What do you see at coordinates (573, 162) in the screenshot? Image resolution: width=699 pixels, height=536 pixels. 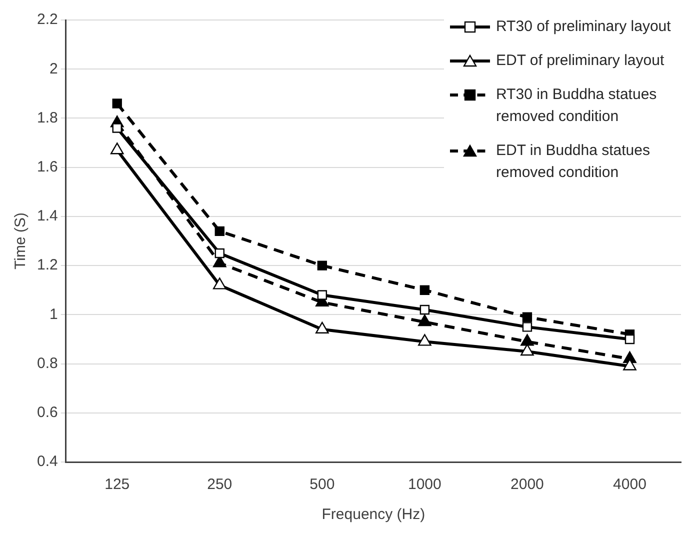 I see `legend-label: EDT in Buddha statues removed condition` at bounding box center [573, 162].